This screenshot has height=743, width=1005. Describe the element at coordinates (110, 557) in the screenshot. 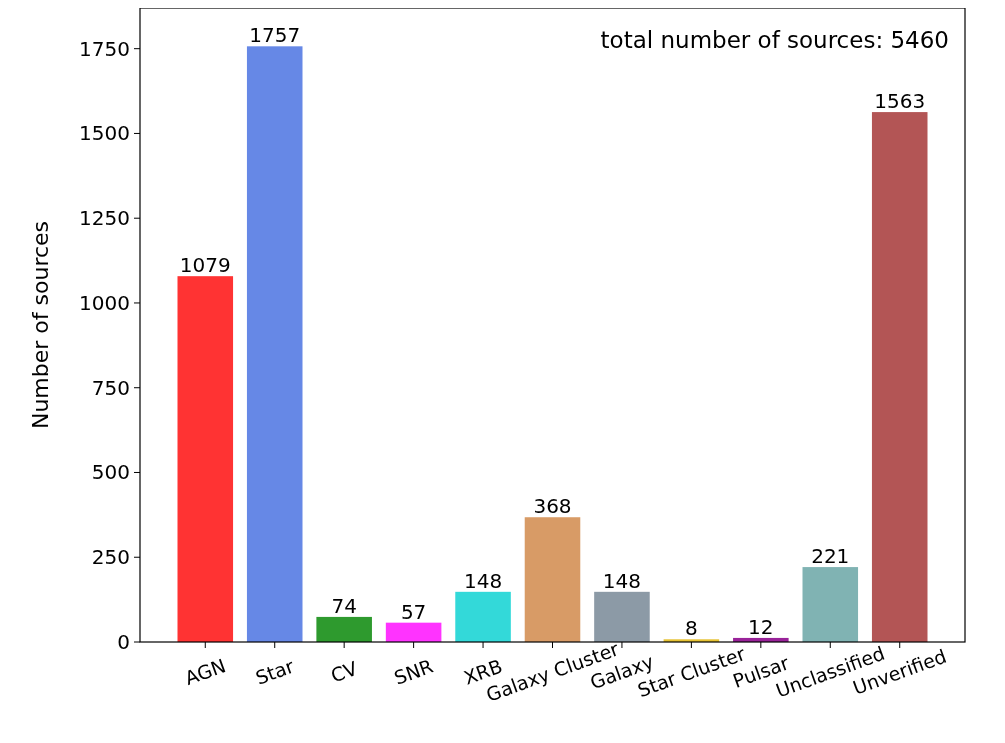

I see `y-tick-label: 250` at that location.